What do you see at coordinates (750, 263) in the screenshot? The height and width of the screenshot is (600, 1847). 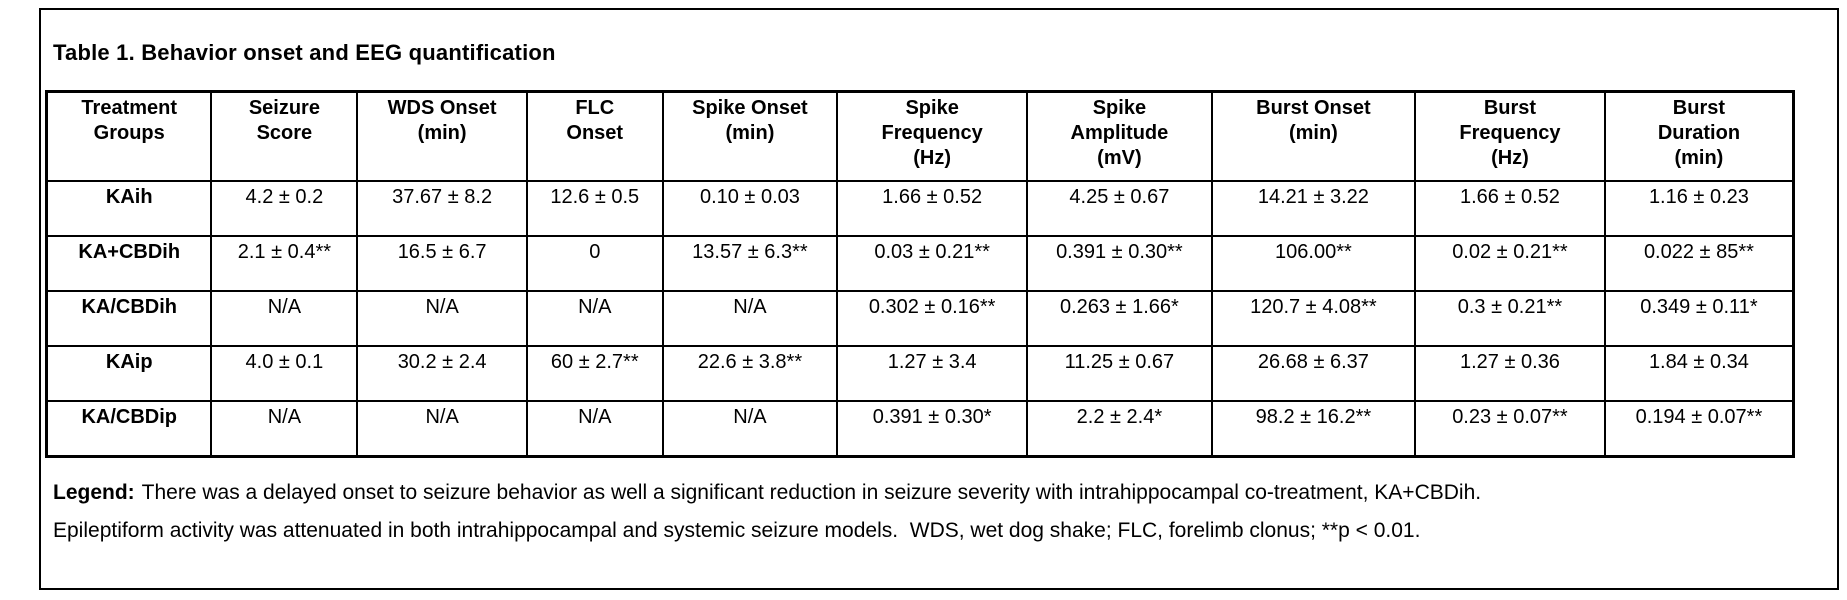 I see `data-cell: 13.57 ± 6.3**` at bounding box center [750, 263].